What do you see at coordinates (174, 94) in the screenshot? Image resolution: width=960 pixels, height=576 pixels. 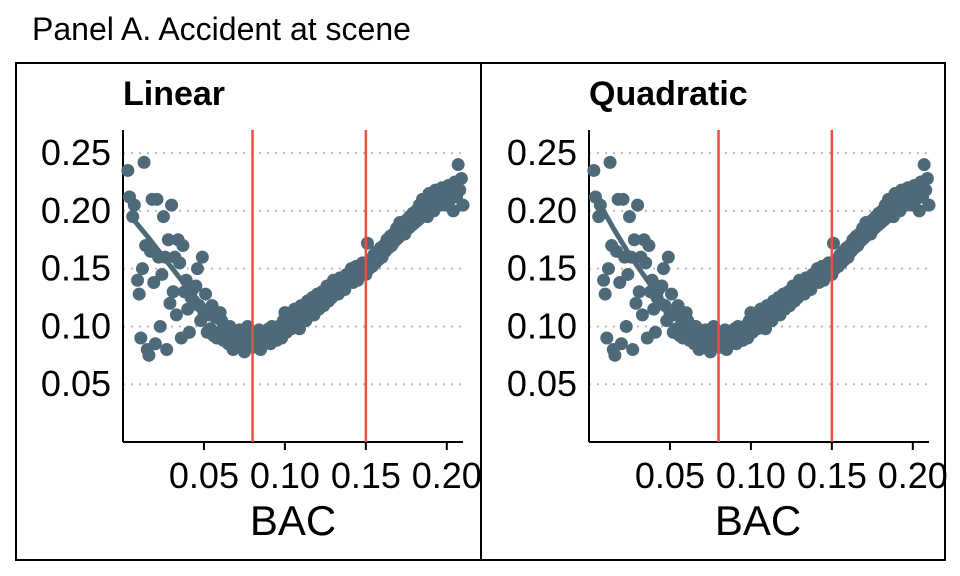 I see `facet-title: Linear` at bounding box center [174, 94].